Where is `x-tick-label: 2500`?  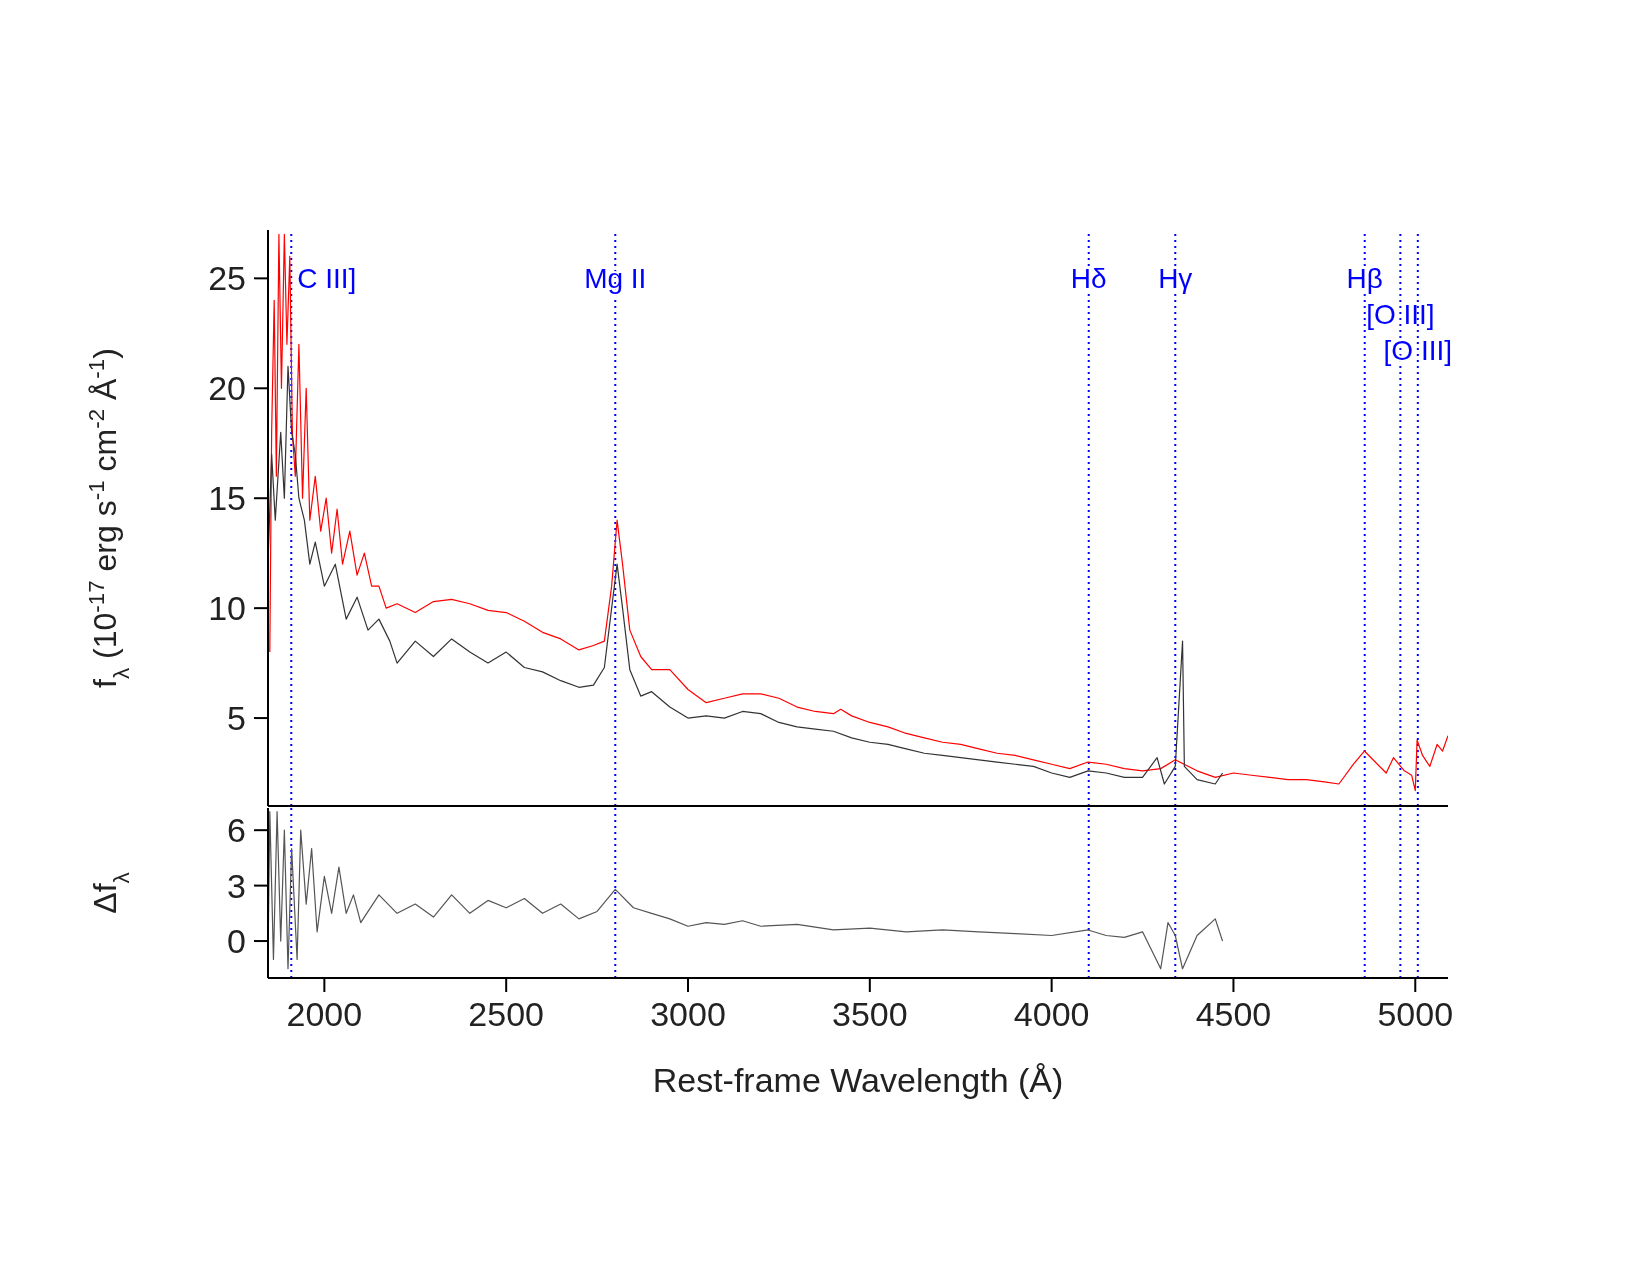 x-tick-label: 2500 is located at coordinates (506, 1014).